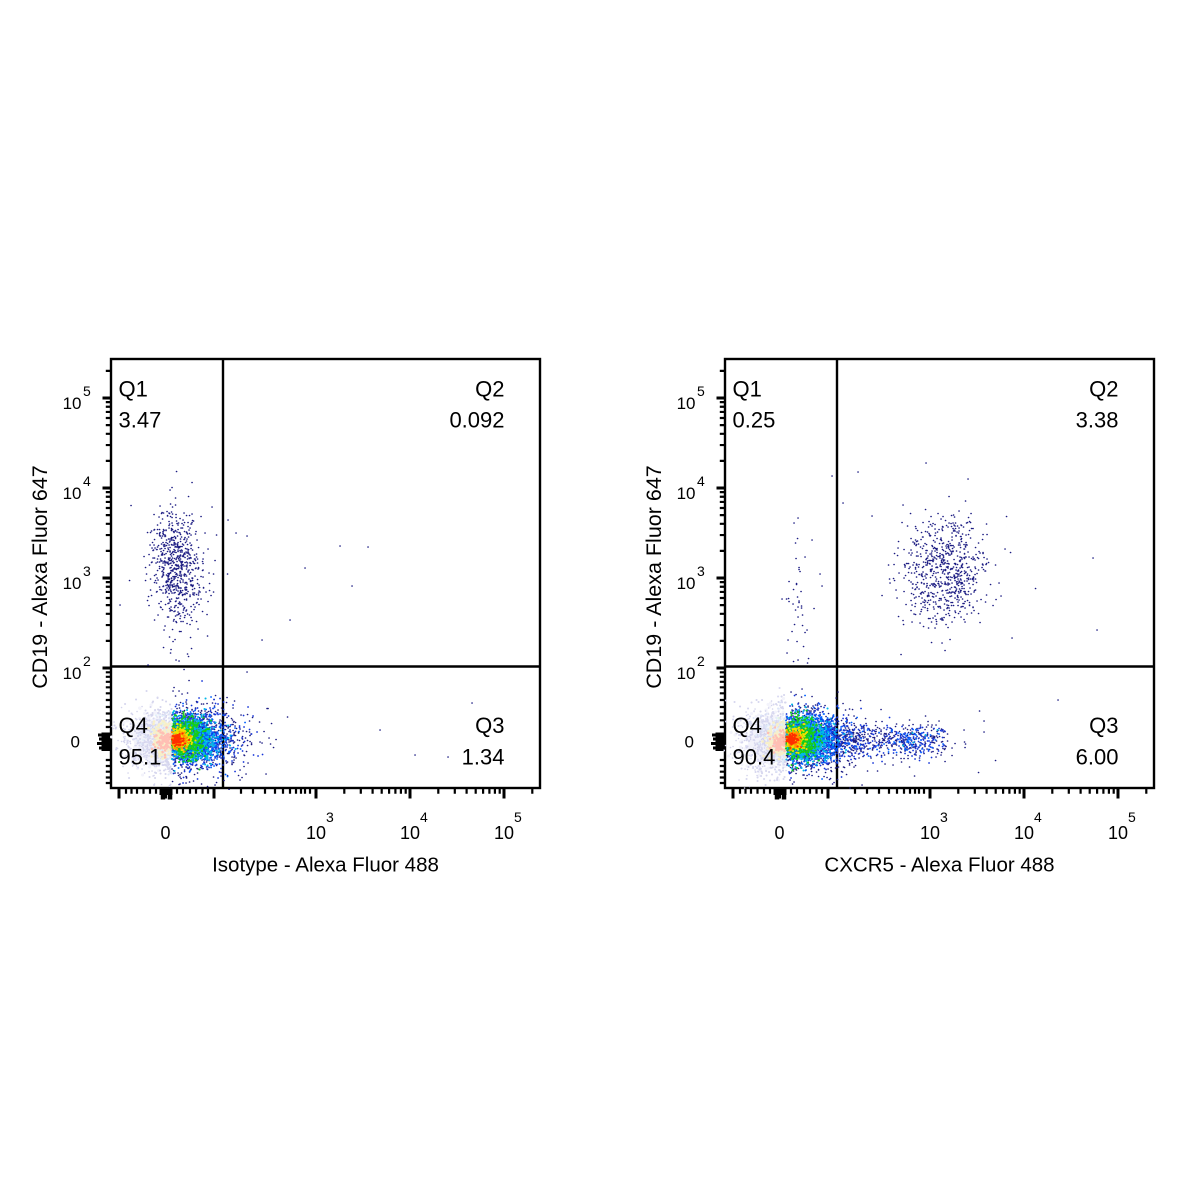 This screenshot has height=1200, width=1200. Describe the element at coordinates (140, 420) in the screenshot. I see `svg-text: 3.47` at that location.